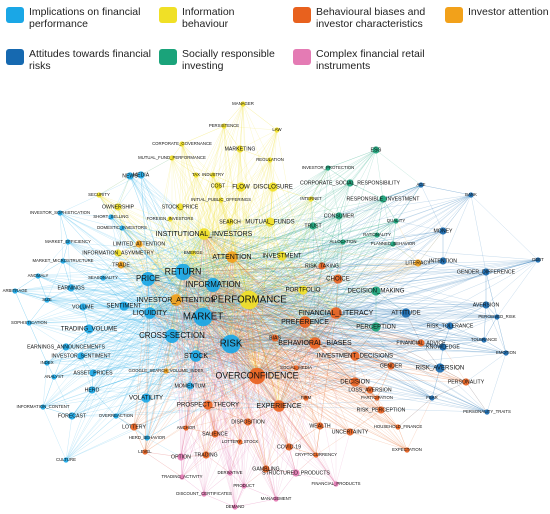 Image resolution: width=550 pixels, height=514 pixels. What do you see at coordinates (204, 234) in the screenshot?
I see `node-label-institutional-investors: INSTITUTIONAL_INVESTORS` at bounding box center [204, 234].